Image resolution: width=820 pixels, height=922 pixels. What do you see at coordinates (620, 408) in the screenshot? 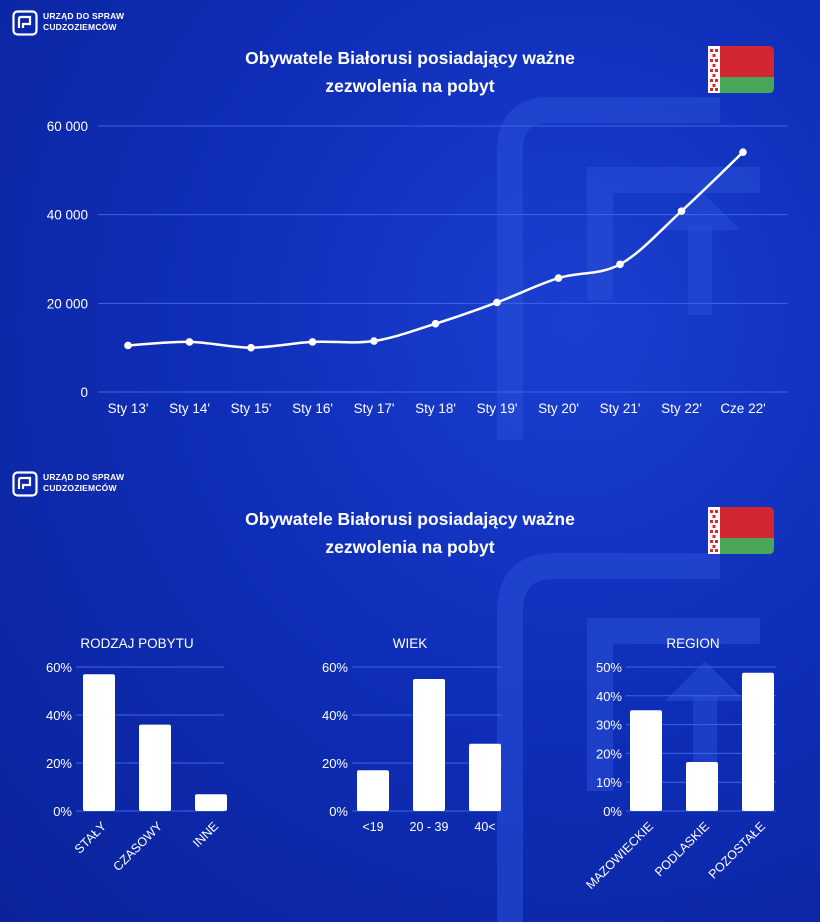
I see `x-tick-label: Sty 21'` at bounding box center [620, 408].